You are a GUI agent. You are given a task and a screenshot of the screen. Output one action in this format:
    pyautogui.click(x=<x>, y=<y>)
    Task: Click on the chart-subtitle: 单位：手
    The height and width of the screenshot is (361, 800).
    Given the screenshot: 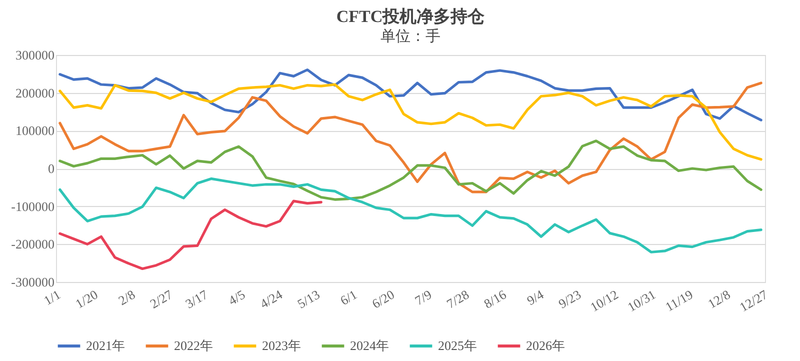 What is the action you would take?
    pyautogui.click(x=410, y=36)
    